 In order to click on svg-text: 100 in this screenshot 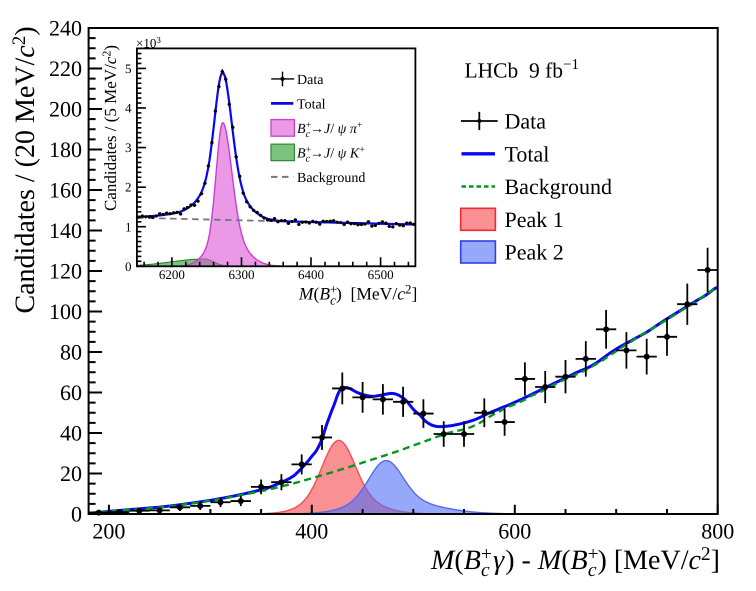, I will do `click(65, 311)`.